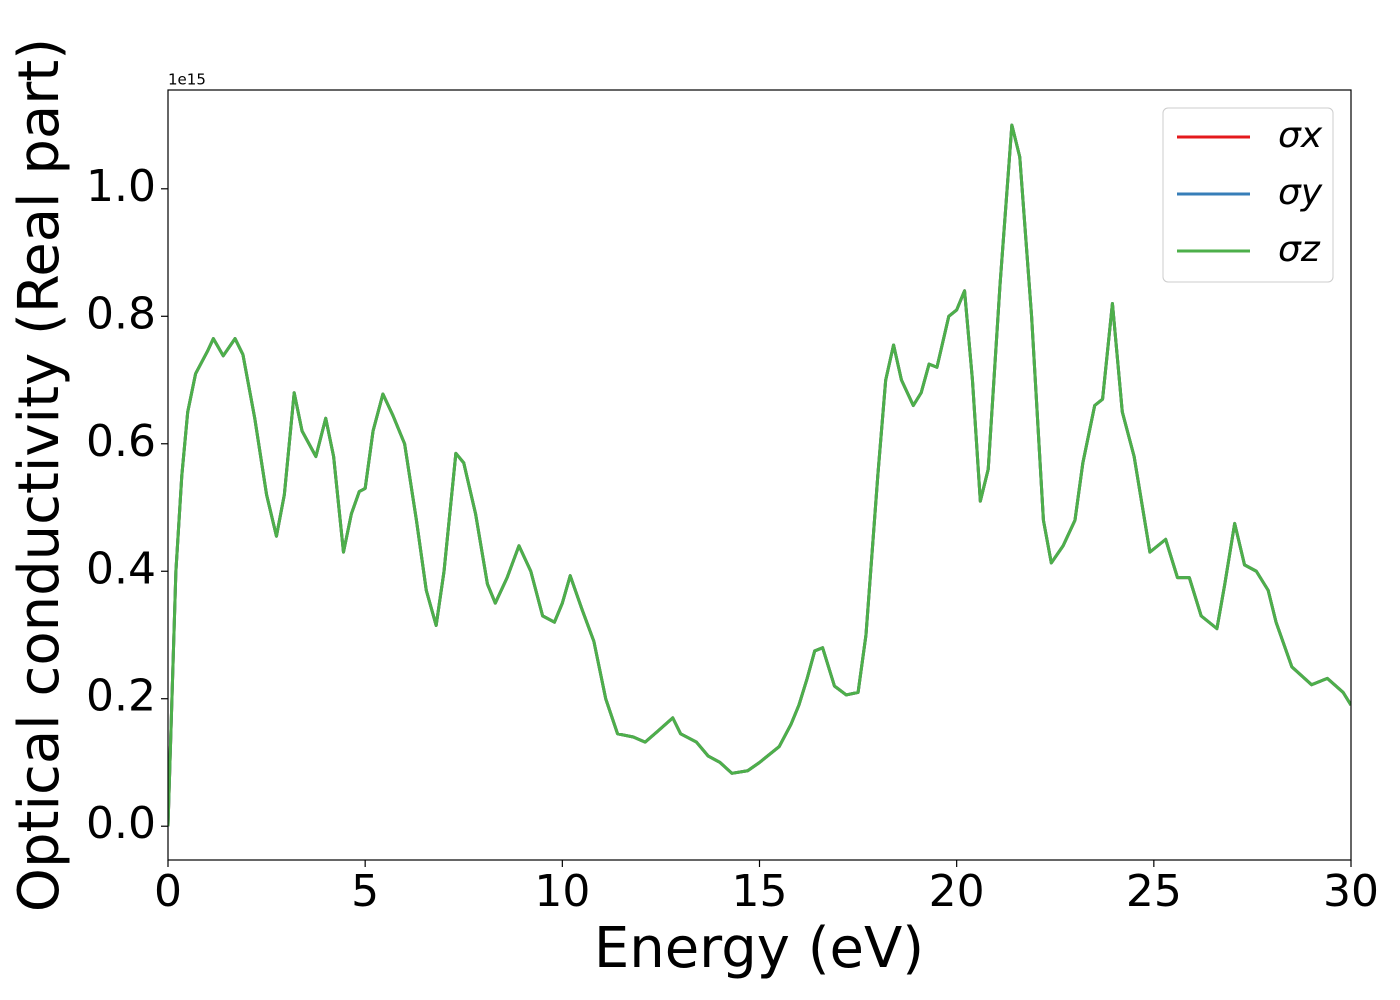 This screenshot has height=1000, width=1400. I want to click on y-tick-label: 0.8, so click(121, 313).